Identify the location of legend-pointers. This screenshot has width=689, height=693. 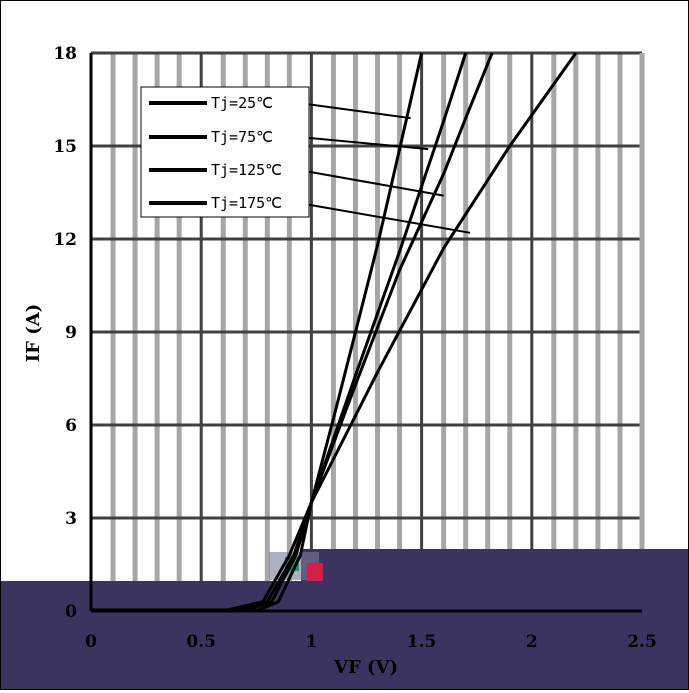
(384, 168).